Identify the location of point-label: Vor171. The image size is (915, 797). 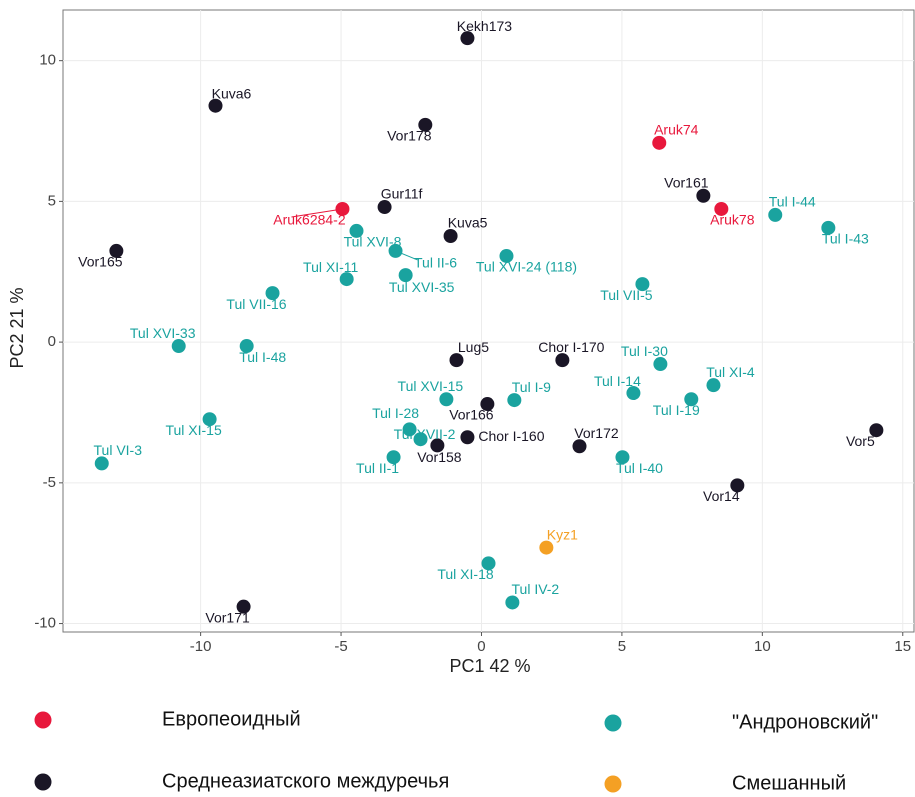
(227, 617).